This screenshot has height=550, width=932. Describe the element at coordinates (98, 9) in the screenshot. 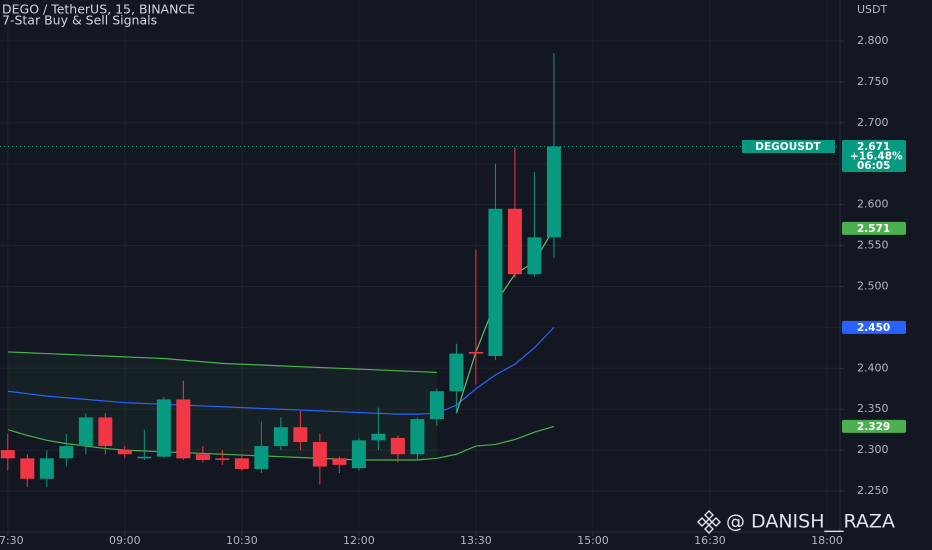

I see `chart-title: DEGO / TetherUS, 15, BINANCE` at that location.